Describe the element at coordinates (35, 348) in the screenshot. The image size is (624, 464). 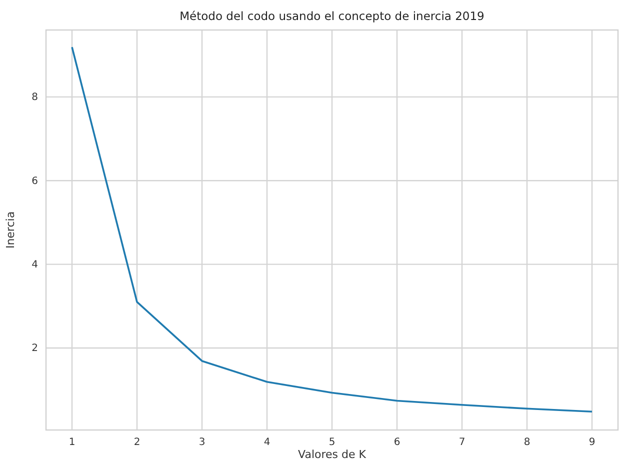
I see `y-tick-label: 2` at that location.